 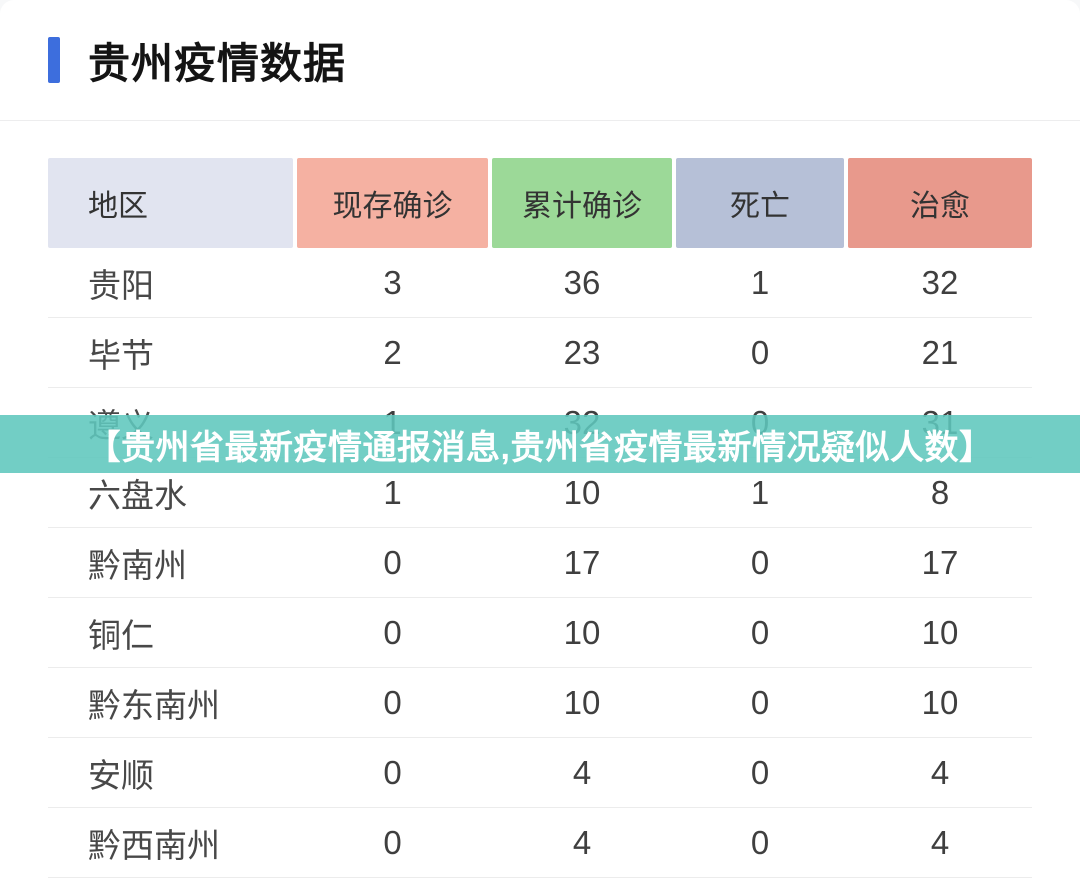 What do you see at coordinates (392, 352) in the screenshot?
I see `value-cell: 2` at bounding box center [392, 352].